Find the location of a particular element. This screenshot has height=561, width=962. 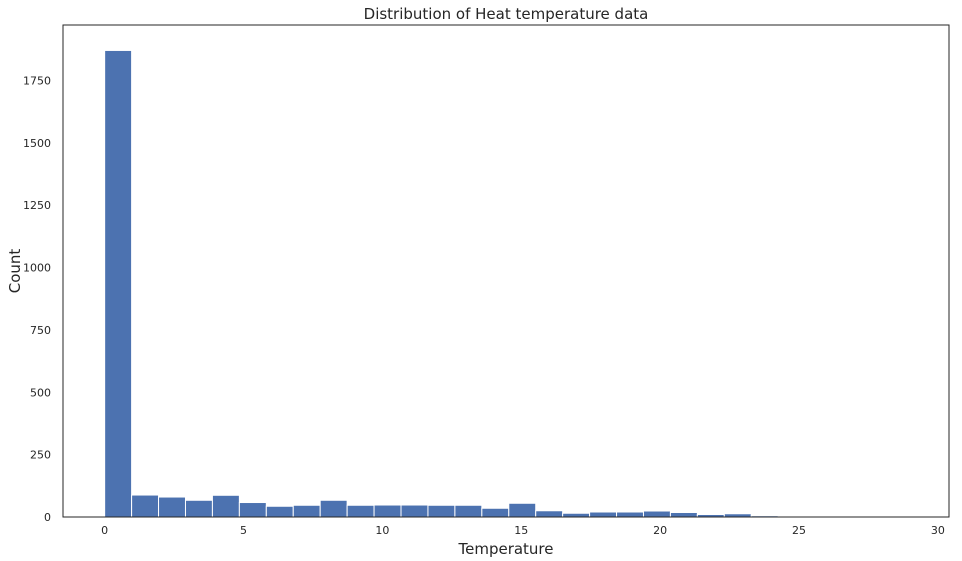

x-tick-label: 25 is located at coordinates (799, 530).